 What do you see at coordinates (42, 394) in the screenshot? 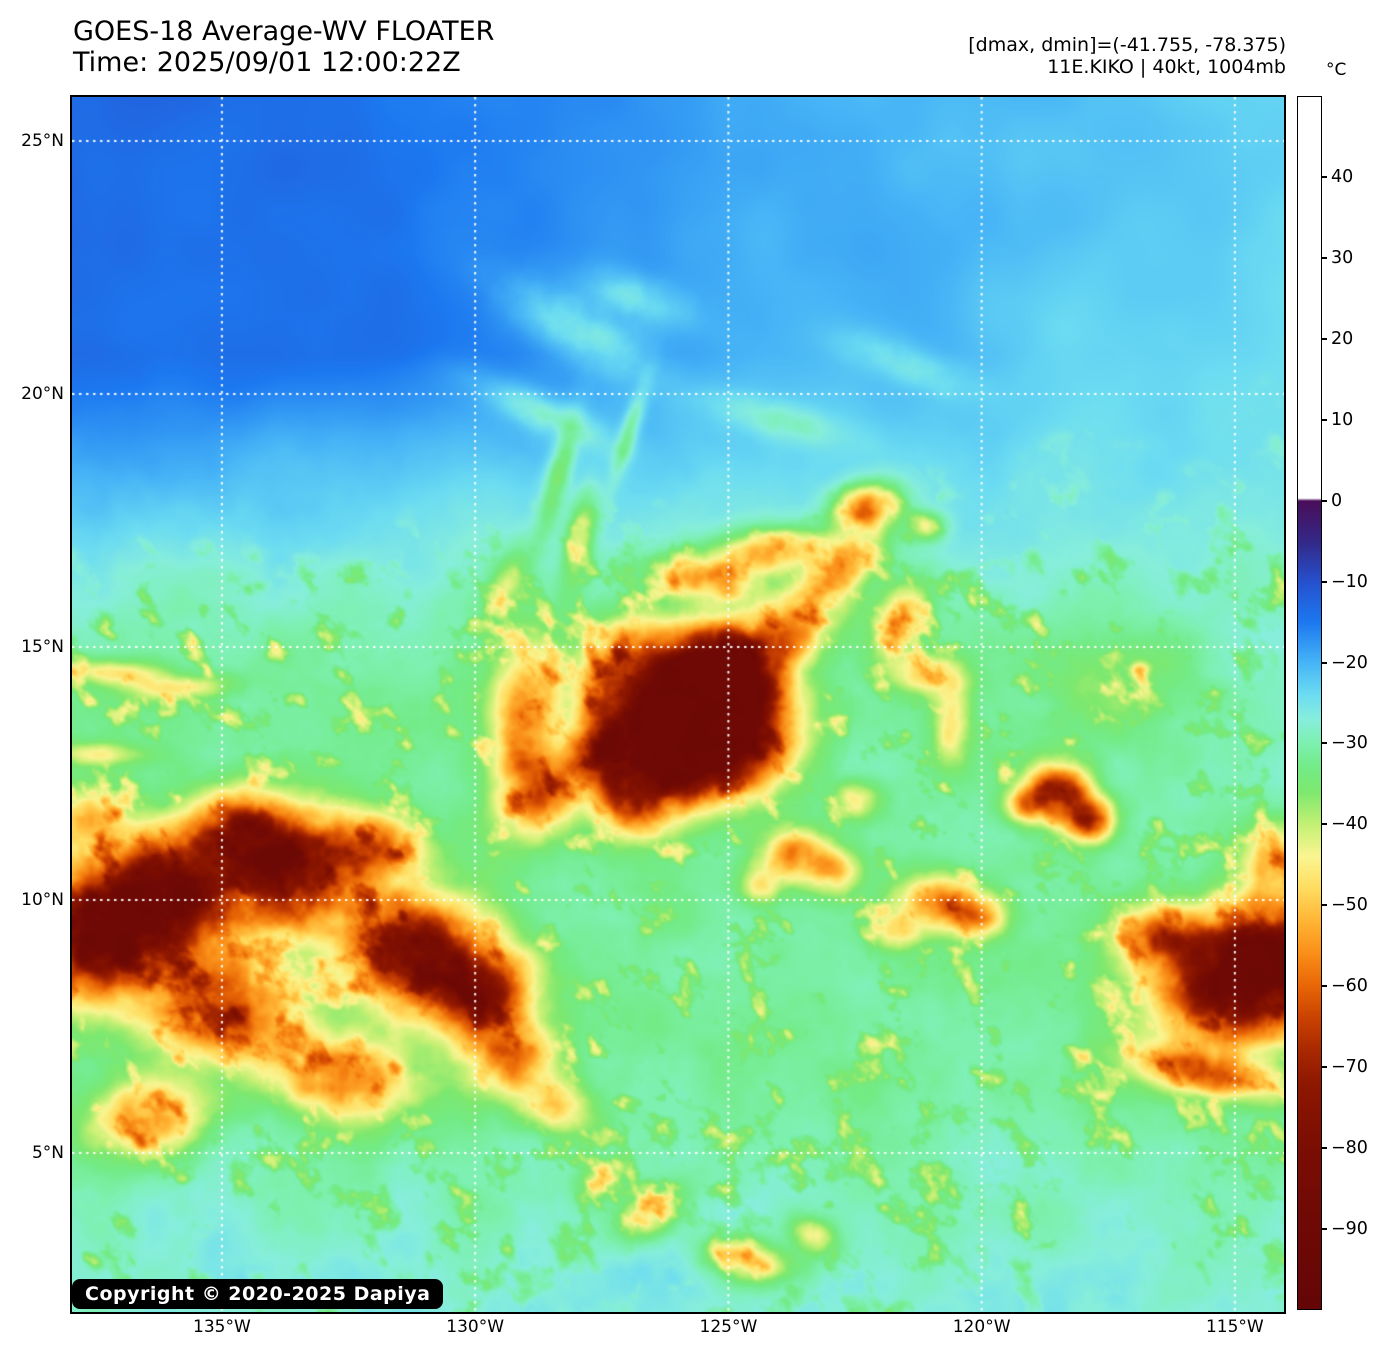
I see `y-tick-label: 20°N` at bounding box center [42, 394].